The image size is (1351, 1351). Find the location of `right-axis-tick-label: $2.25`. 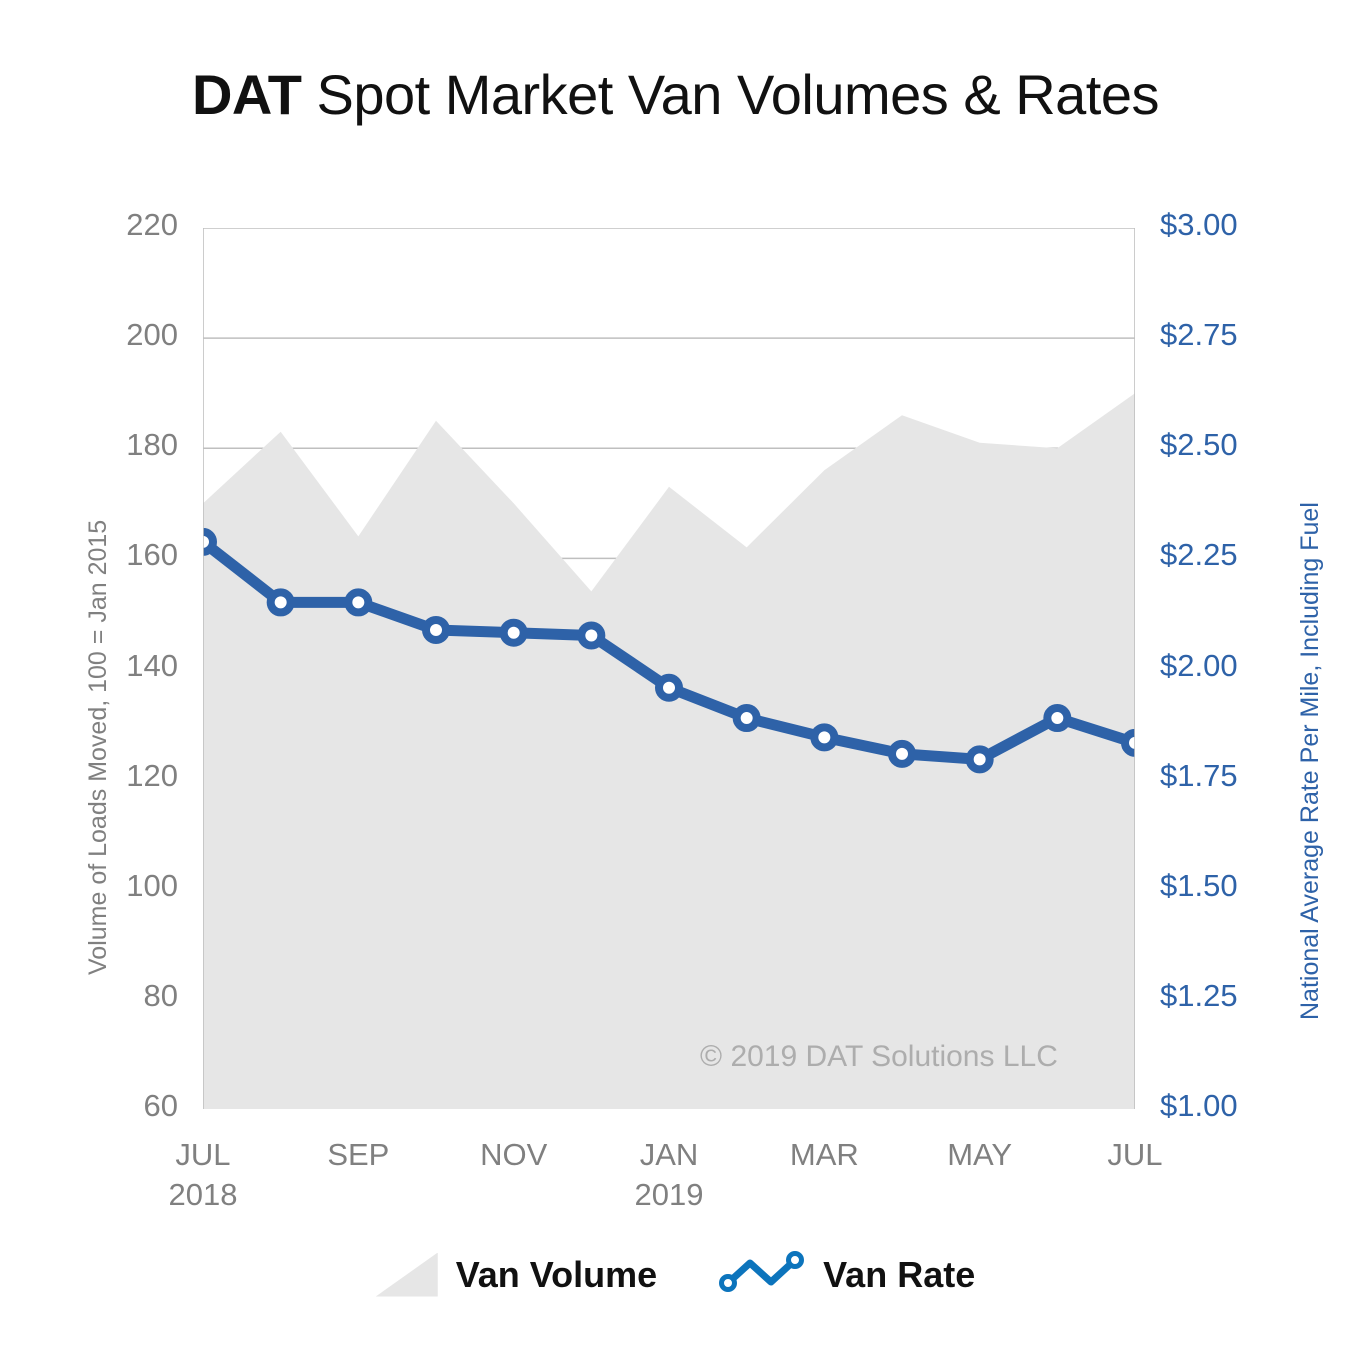

right-axis-tick-label: $2.25 is located at coordinates (1199, 555).